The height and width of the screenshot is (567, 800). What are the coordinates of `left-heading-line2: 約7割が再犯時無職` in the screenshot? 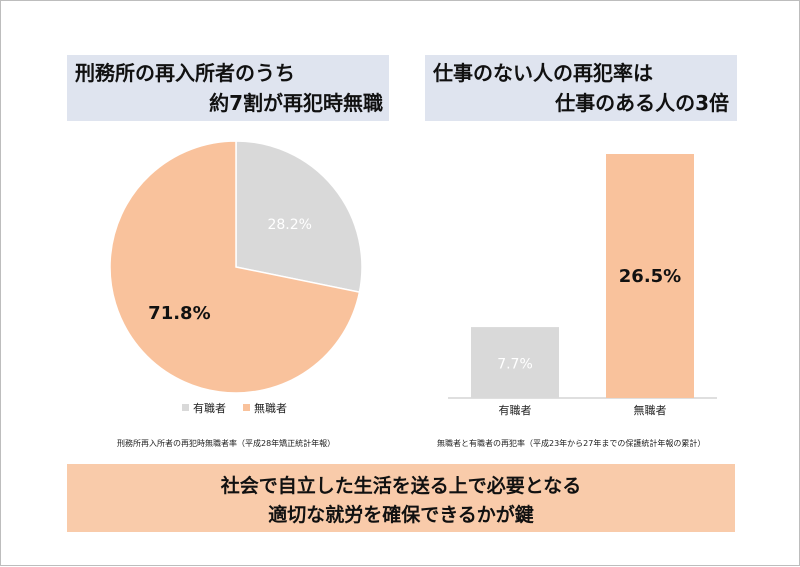 It's located at (296, 103).